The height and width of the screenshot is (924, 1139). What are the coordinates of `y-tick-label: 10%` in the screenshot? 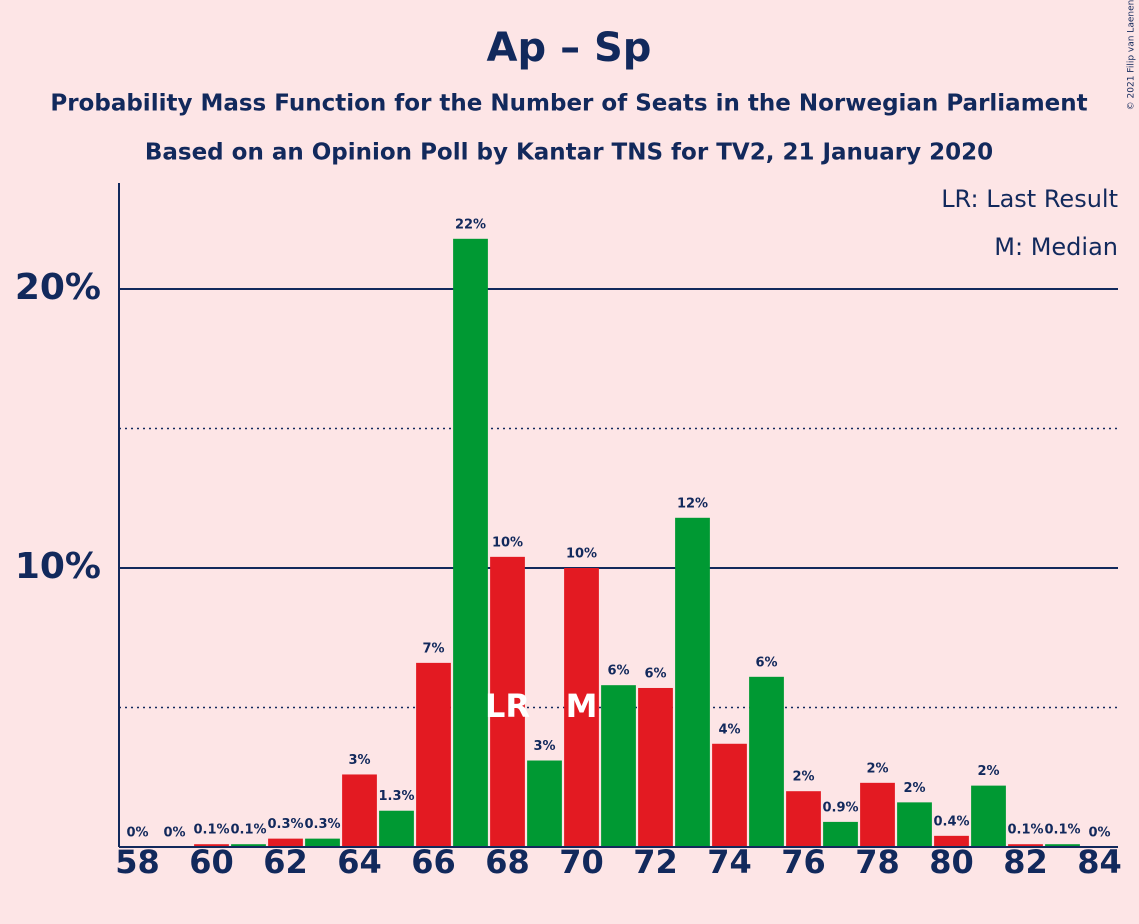 It's located at (58, 566).